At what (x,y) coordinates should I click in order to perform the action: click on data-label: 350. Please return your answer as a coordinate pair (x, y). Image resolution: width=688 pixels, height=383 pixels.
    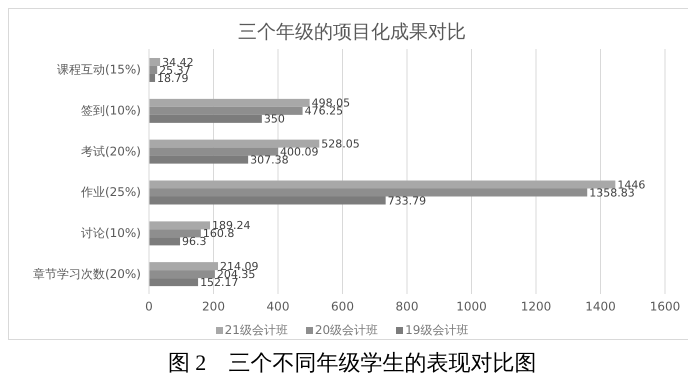
    Looking at the image, I should click on (274, 119).